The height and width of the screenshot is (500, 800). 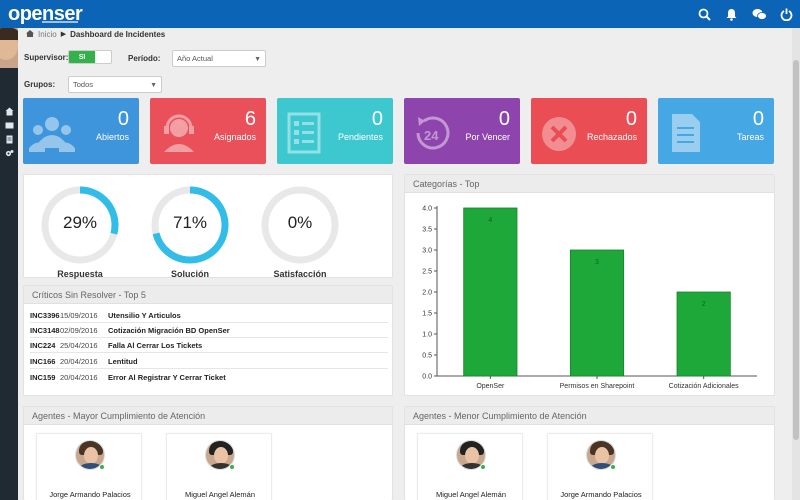 What do you see at coordinates (155, 345) in the screenshot?
I see `ticket-title: Falla Al Cerrar Los Tickets` at bounding box center [155, 345].